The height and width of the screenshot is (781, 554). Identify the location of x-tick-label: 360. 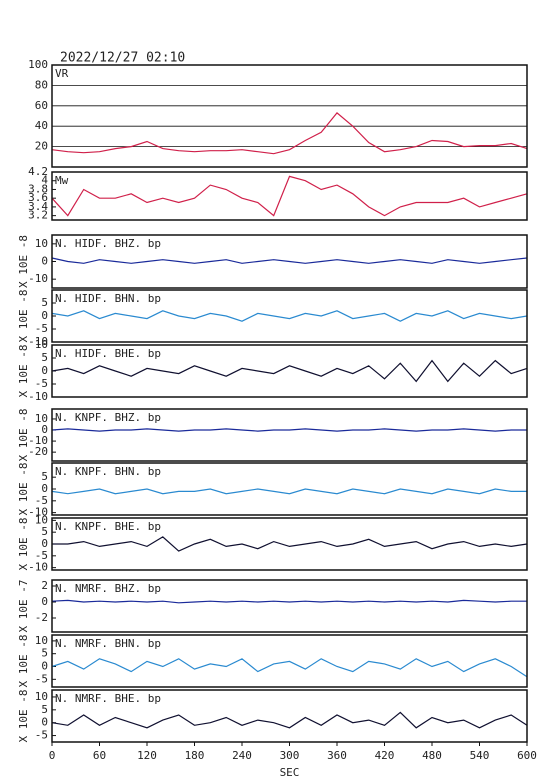
(337, 755).